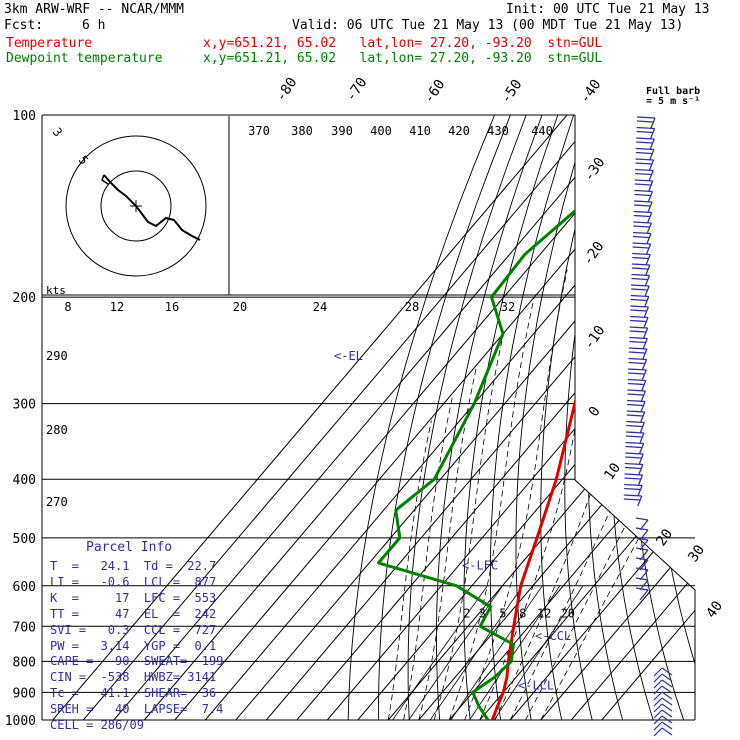 This screenshot has height=740, width=740. Describe the element at coordinates (648, 426) in the screenshot. I see `wind-barbs` at that location.